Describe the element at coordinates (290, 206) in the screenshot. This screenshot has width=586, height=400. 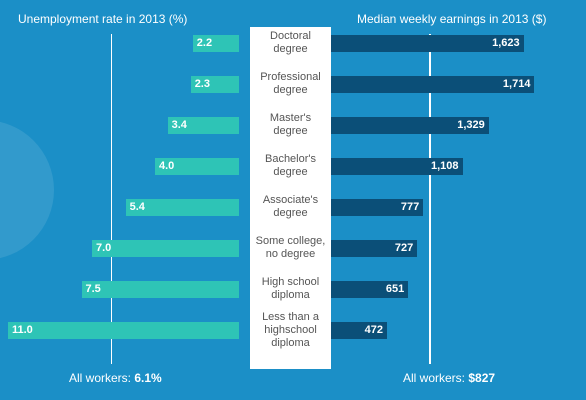
I see `category-label-associate-s-degree: Associate's degree` at that location.